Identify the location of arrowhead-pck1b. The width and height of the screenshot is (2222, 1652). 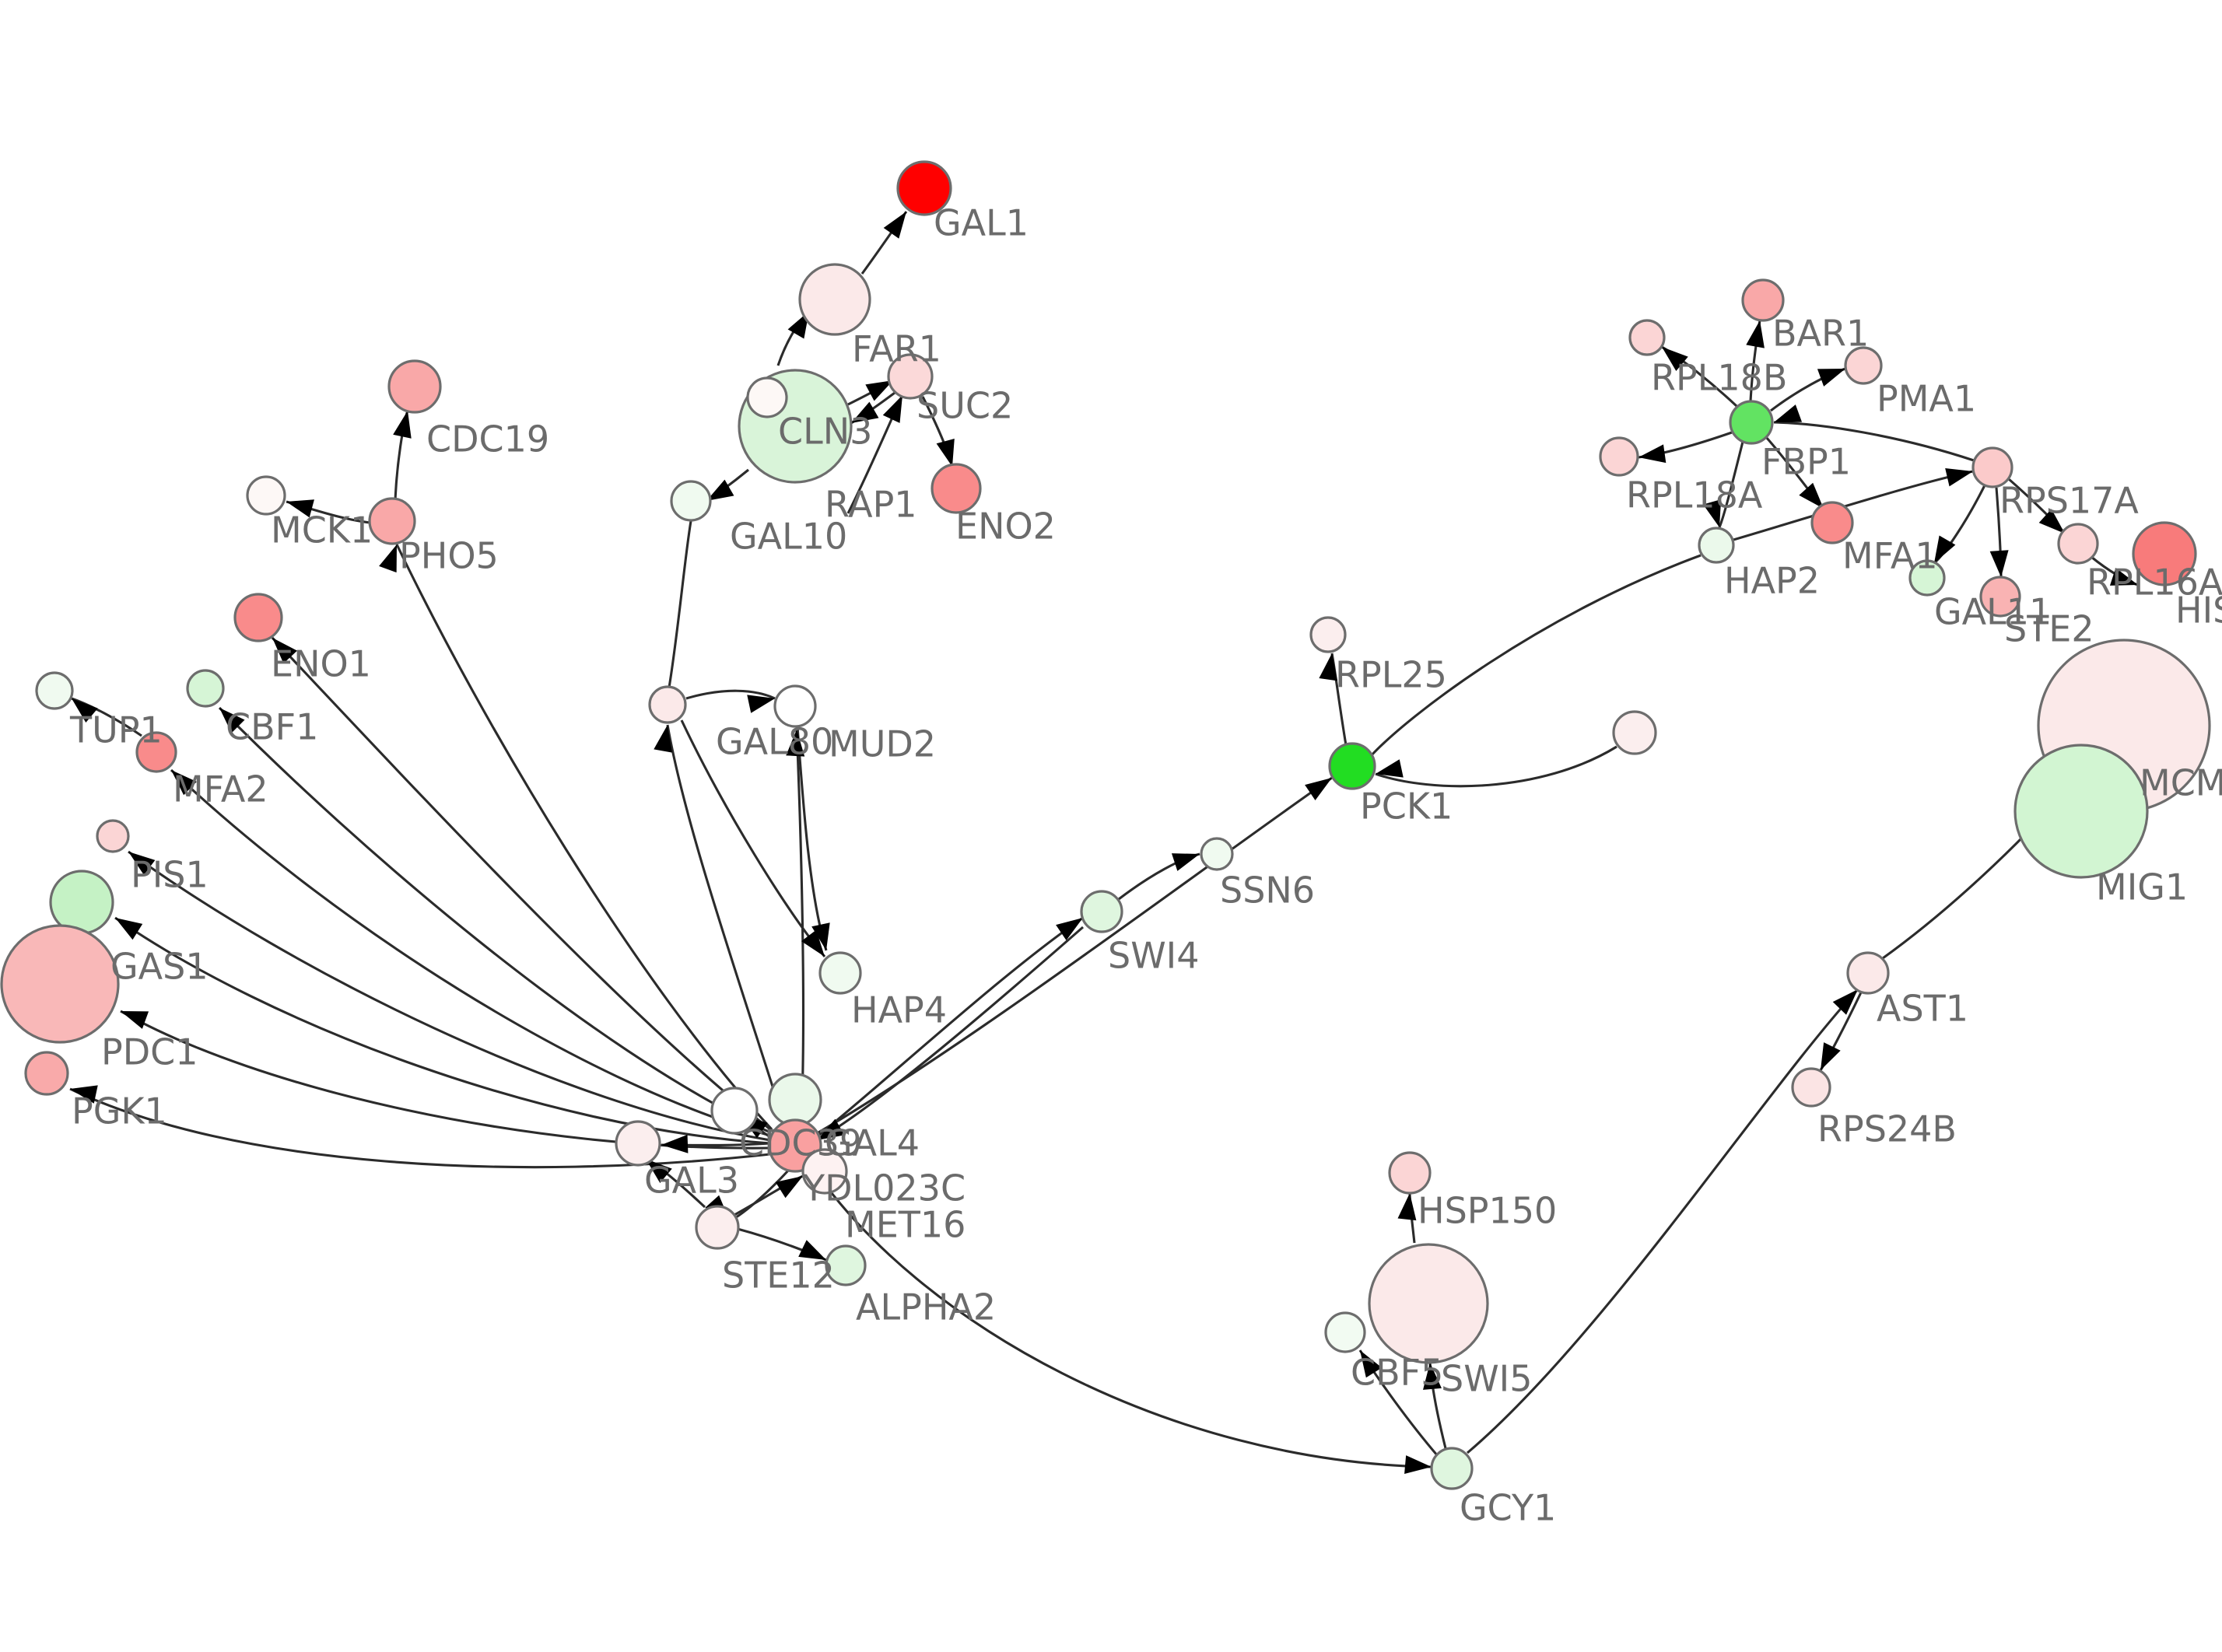
(1390, 769).